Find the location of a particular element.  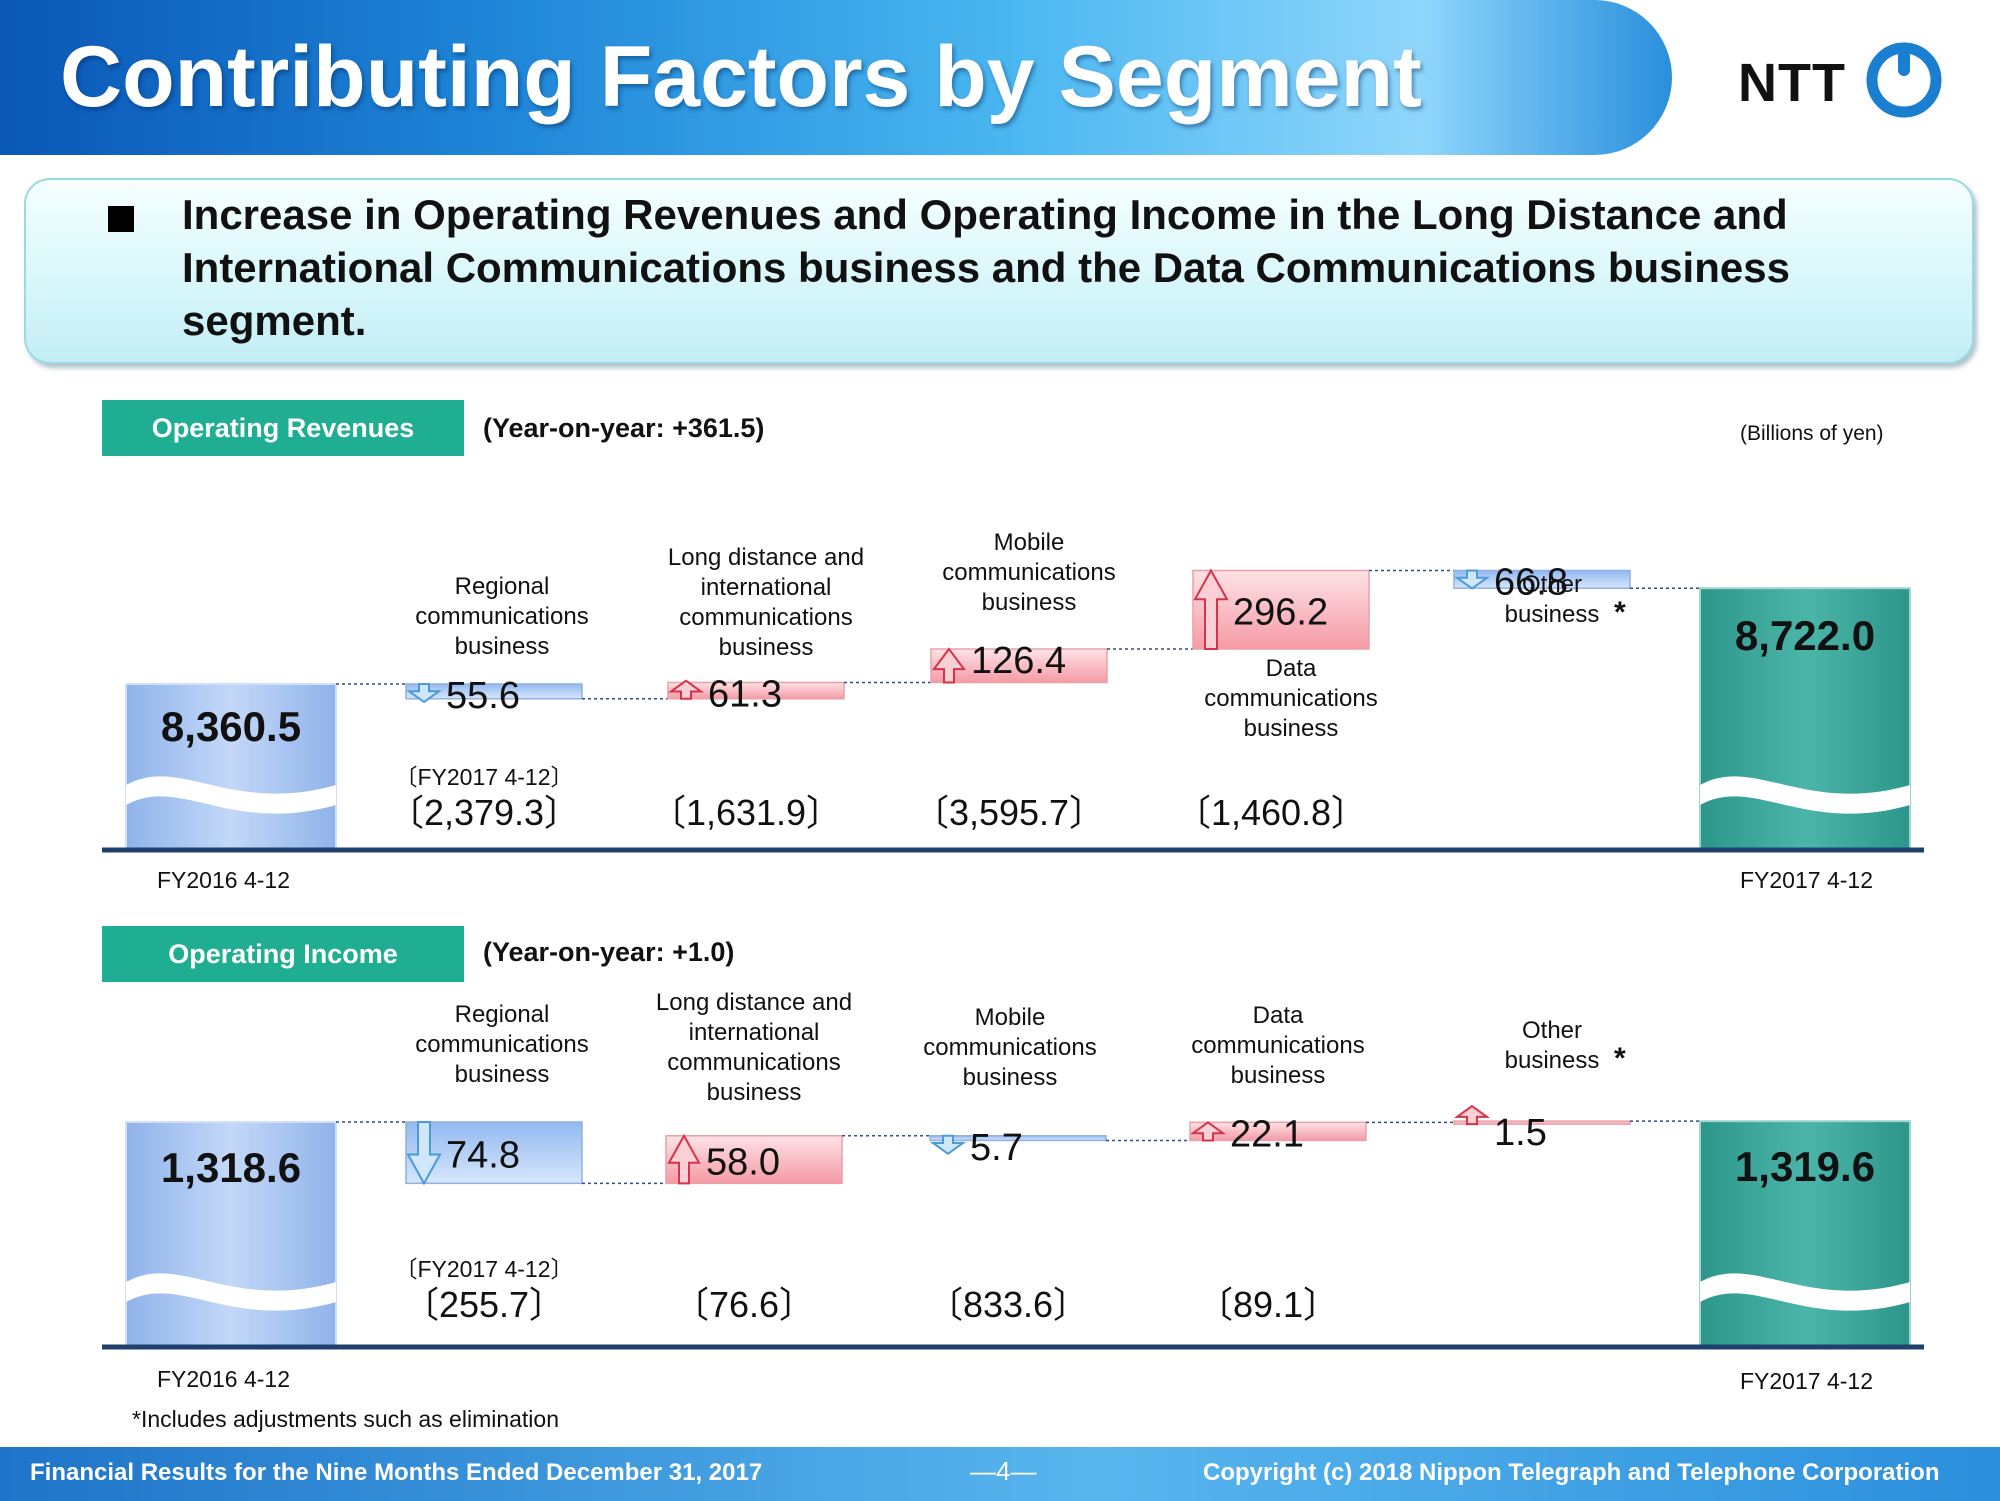

footer-band is located at coordinates (1000, 1474).